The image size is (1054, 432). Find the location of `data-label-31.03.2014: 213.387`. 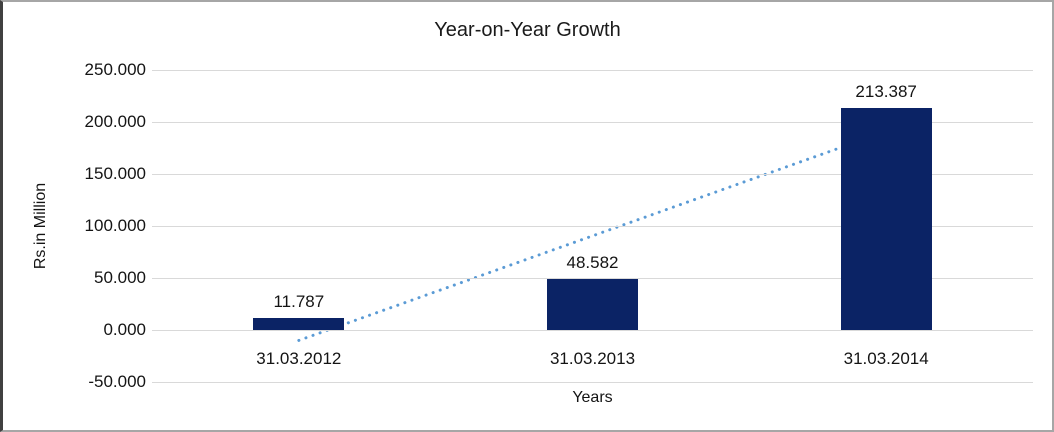

data-label-31.03.2014: 213.387 is located at coordinates (886, 92).